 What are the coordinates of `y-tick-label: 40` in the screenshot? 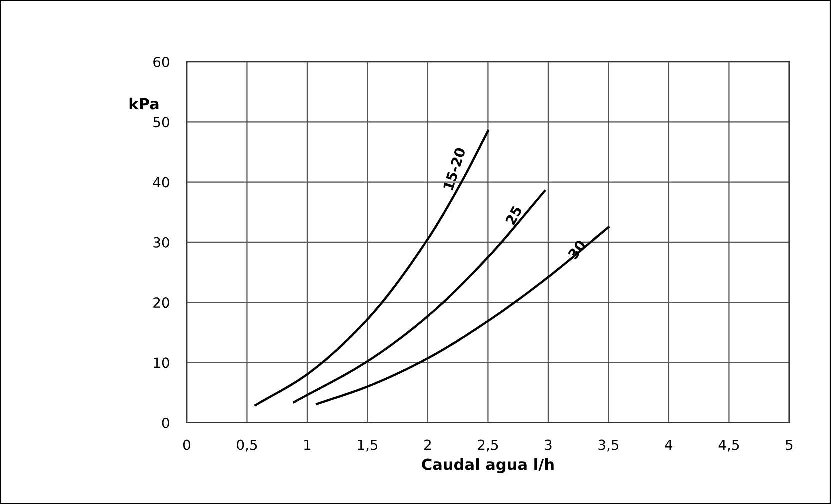 It's located at (161, 182).